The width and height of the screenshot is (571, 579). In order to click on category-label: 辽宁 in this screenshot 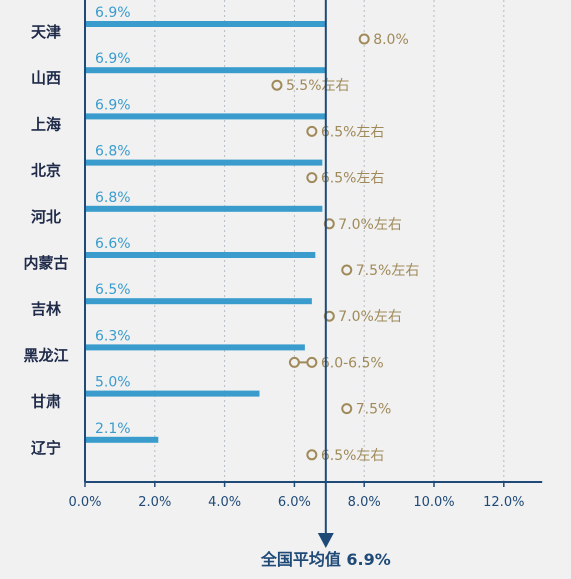, I will do `click(46, 448)`.